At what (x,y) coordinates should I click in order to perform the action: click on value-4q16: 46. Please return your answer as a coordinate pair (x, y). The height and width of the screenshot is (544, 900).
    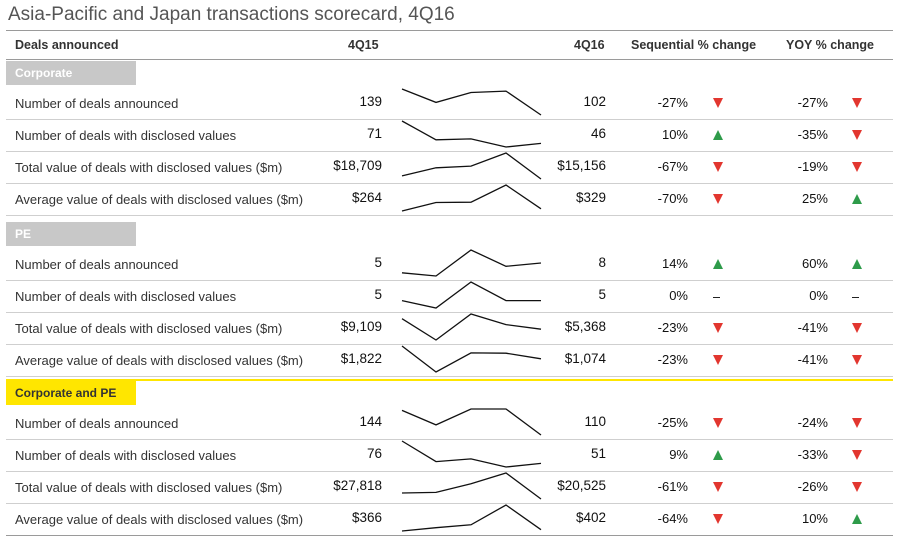
    Looking at the image, I should click on (598, 133).